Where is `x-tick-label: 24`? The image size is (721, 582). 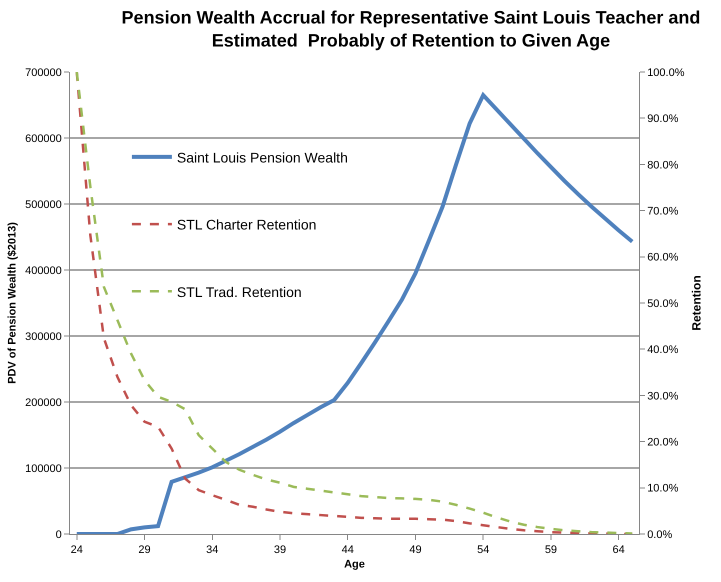
x-tick-label: 24 is located at coordinates (76, 550).